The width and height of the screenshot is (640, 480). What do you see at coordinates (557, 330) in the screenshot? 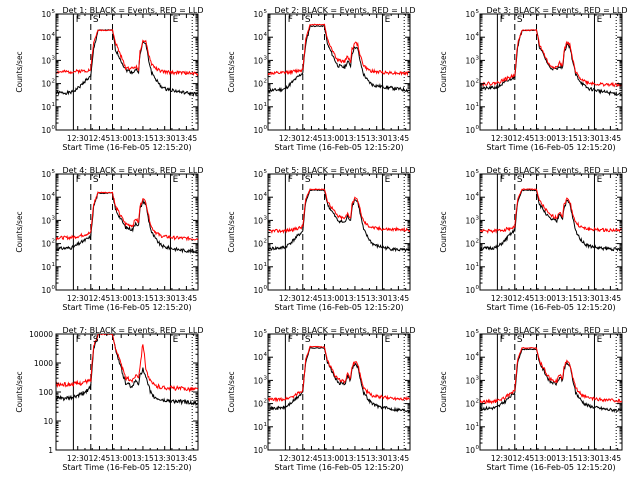
I see `panel-title: Det 9: BLACK = Events, RED = LLD` at bounding box center [557, 330].